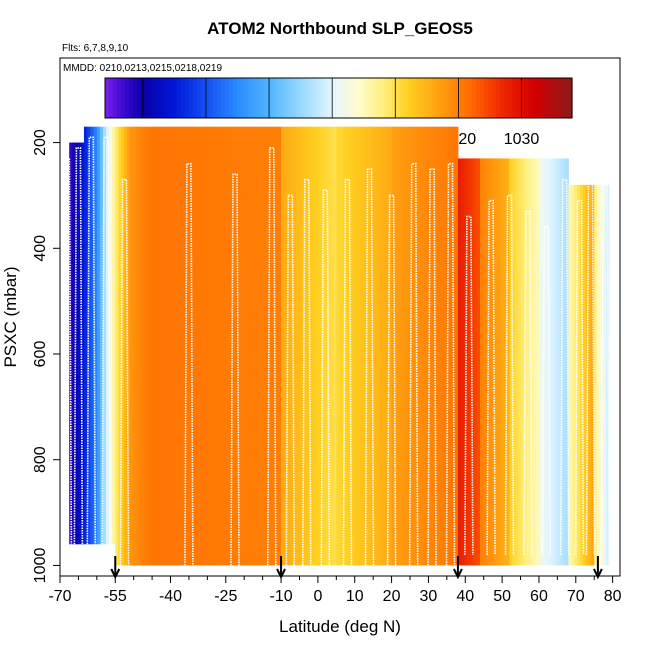  Describe the element at coordinates (465, 596) in the screenshot. I see `x-tick-label: 40` at that location.